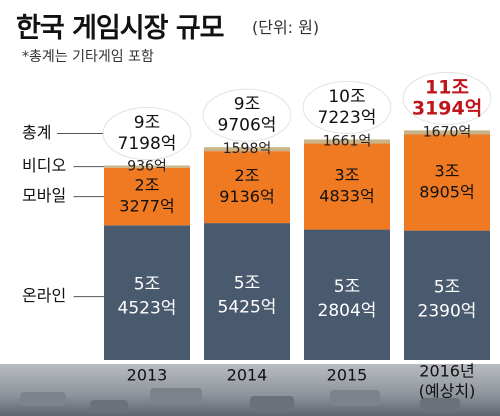  I want to click on label-total: 10조 7223억, so click(347, 107).